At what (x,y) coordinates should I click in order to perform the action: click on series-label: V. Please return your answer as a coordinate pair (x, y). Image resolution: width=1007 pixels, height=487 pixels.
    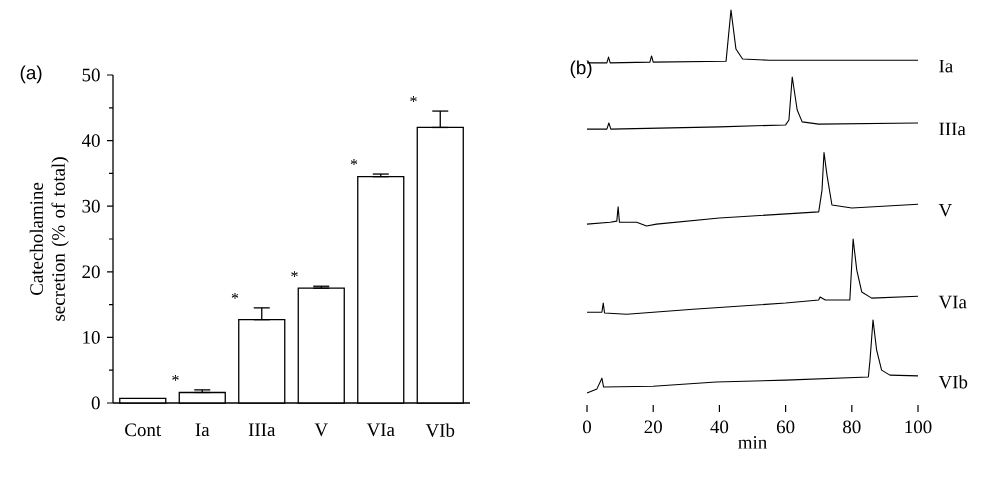
    Looking at the image, I should click on (945, 210).